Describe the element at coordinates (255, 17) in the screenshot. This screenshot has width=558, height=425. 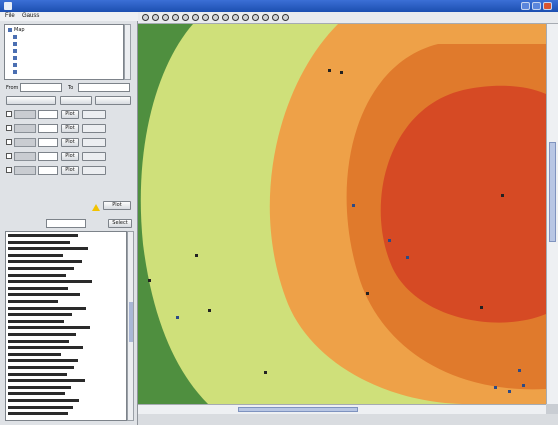
I see `settings-icon` at that location.